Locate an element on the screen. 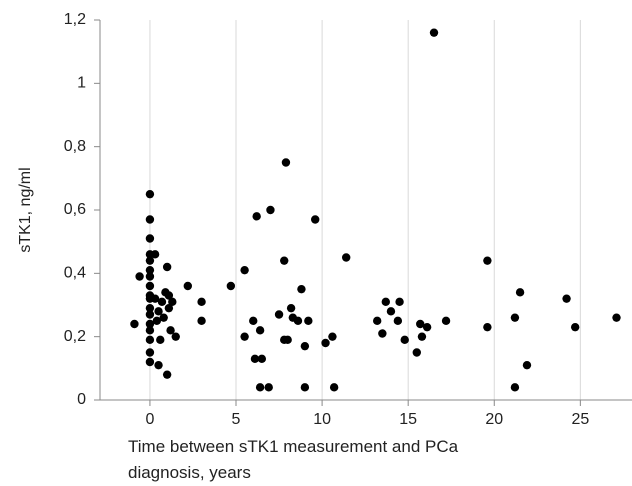  y-tick-label: 0 is located at coordinates (81, 399).